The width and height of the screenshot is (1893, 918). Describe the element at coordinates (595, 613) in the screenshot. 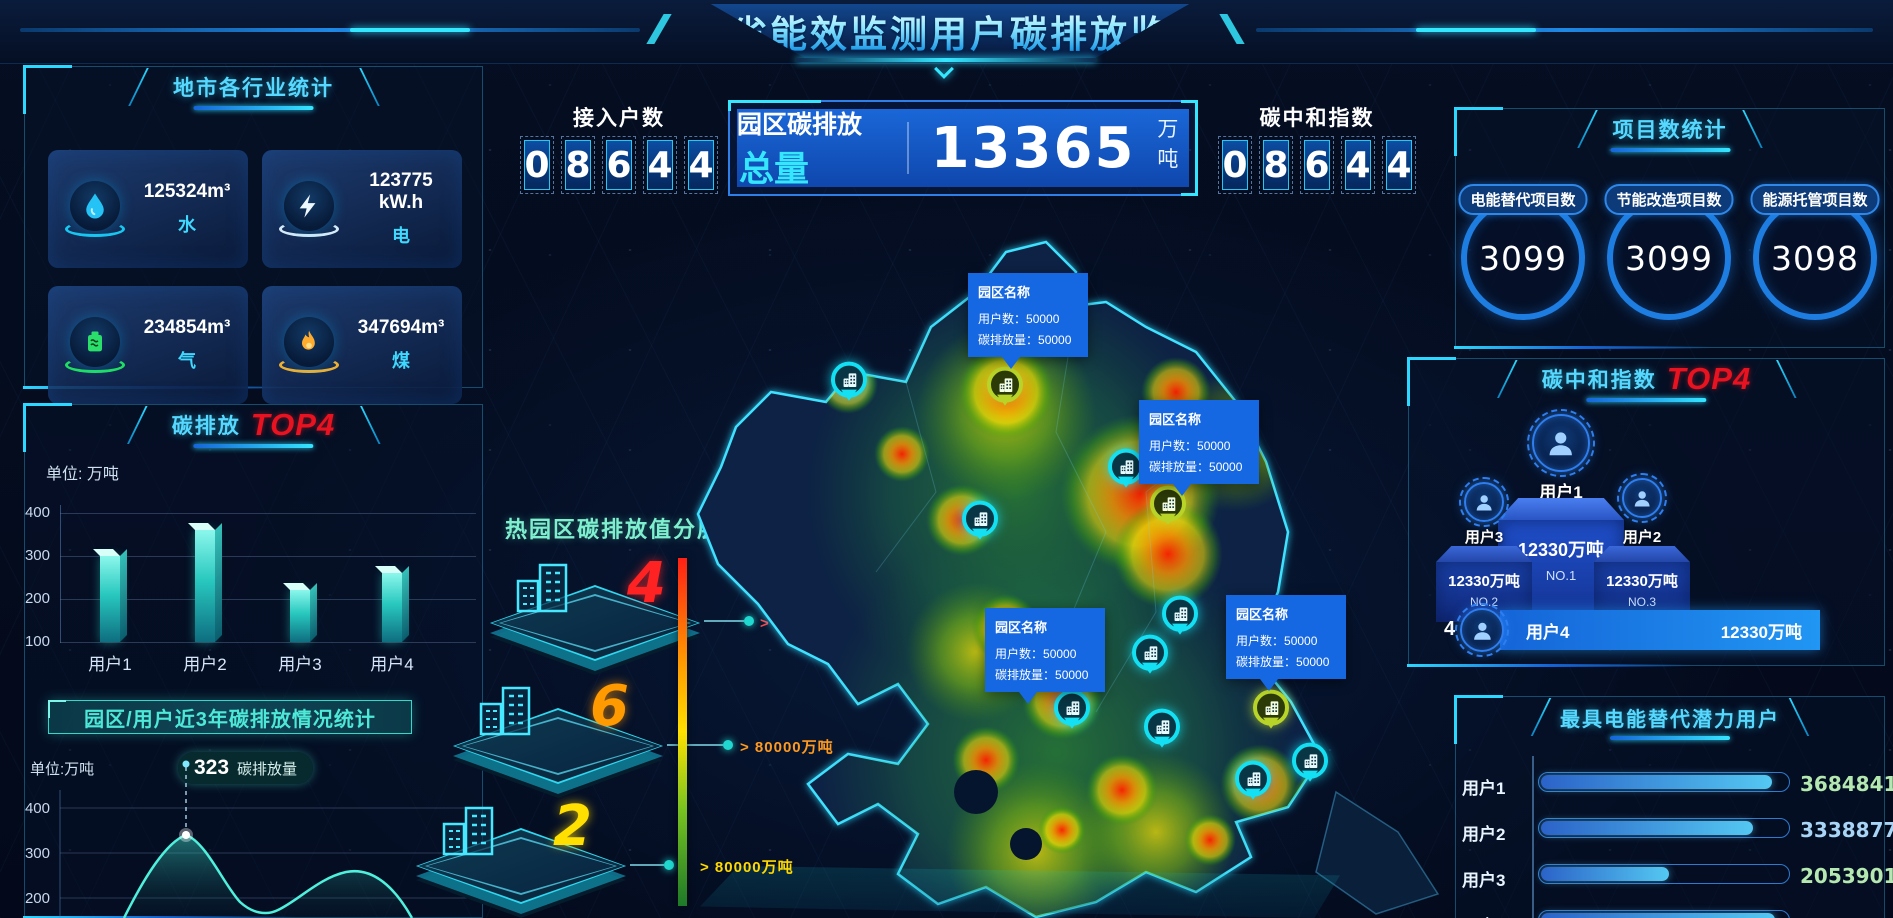

I see `layer-platform-1: 4` at that location.